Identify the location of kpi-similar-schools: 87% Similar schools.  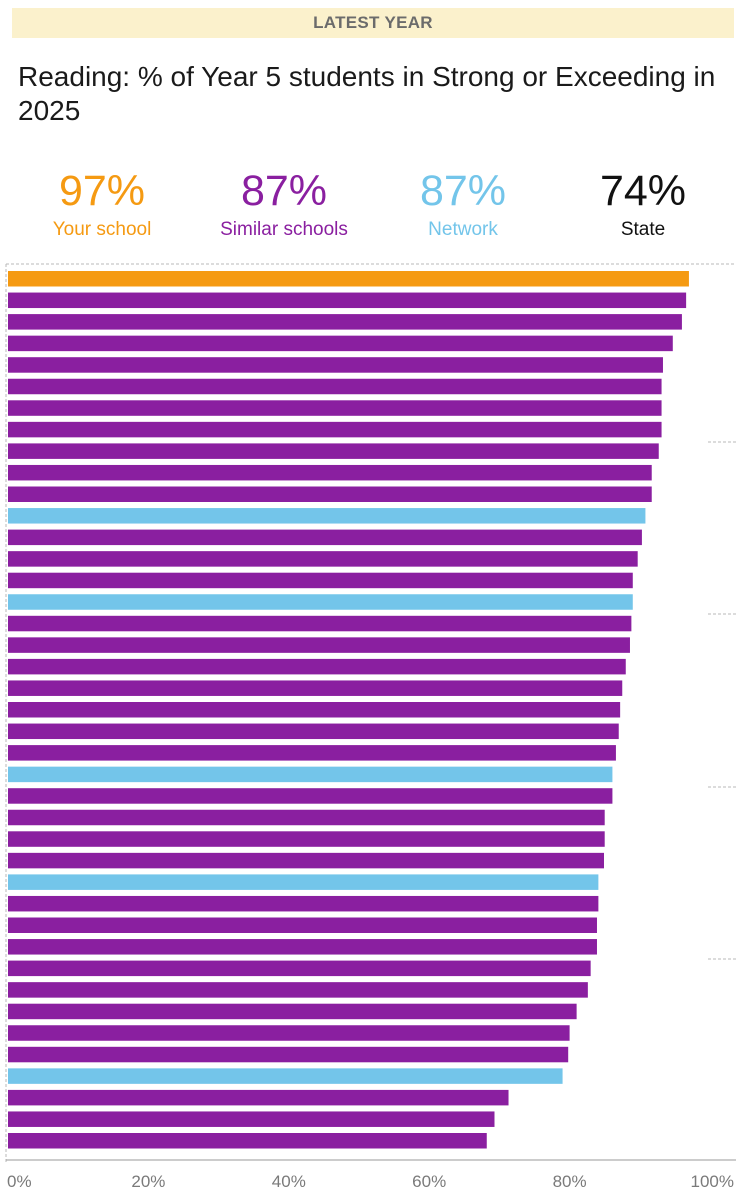
(284, 204).